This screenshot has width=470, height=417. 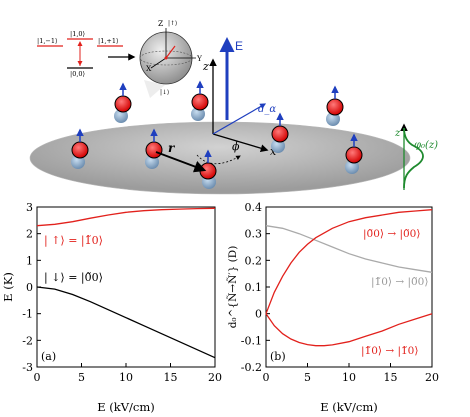 What do you see at coordinates (27, 314) in the screenshot?
I see `a-ytick-label: -1` at bounding box center [27, 314].